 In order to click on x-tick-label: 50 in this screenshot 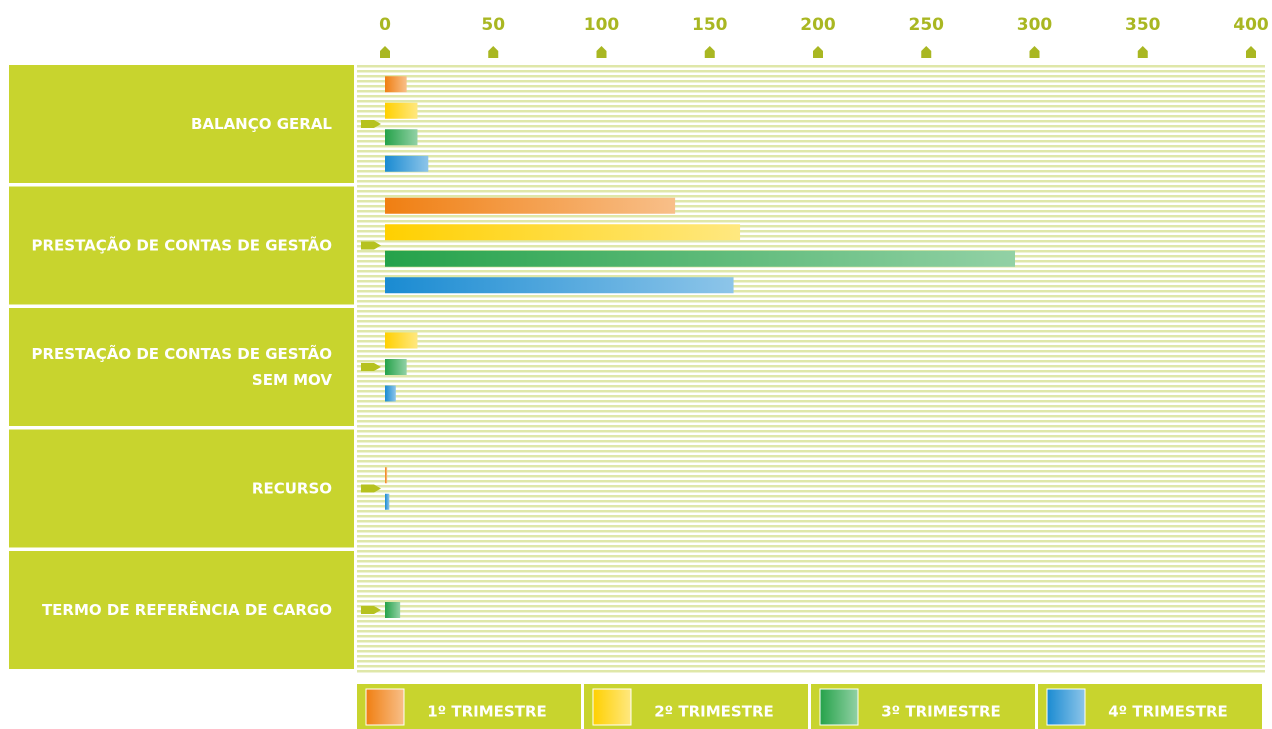, I will do `click(493, 25)`.